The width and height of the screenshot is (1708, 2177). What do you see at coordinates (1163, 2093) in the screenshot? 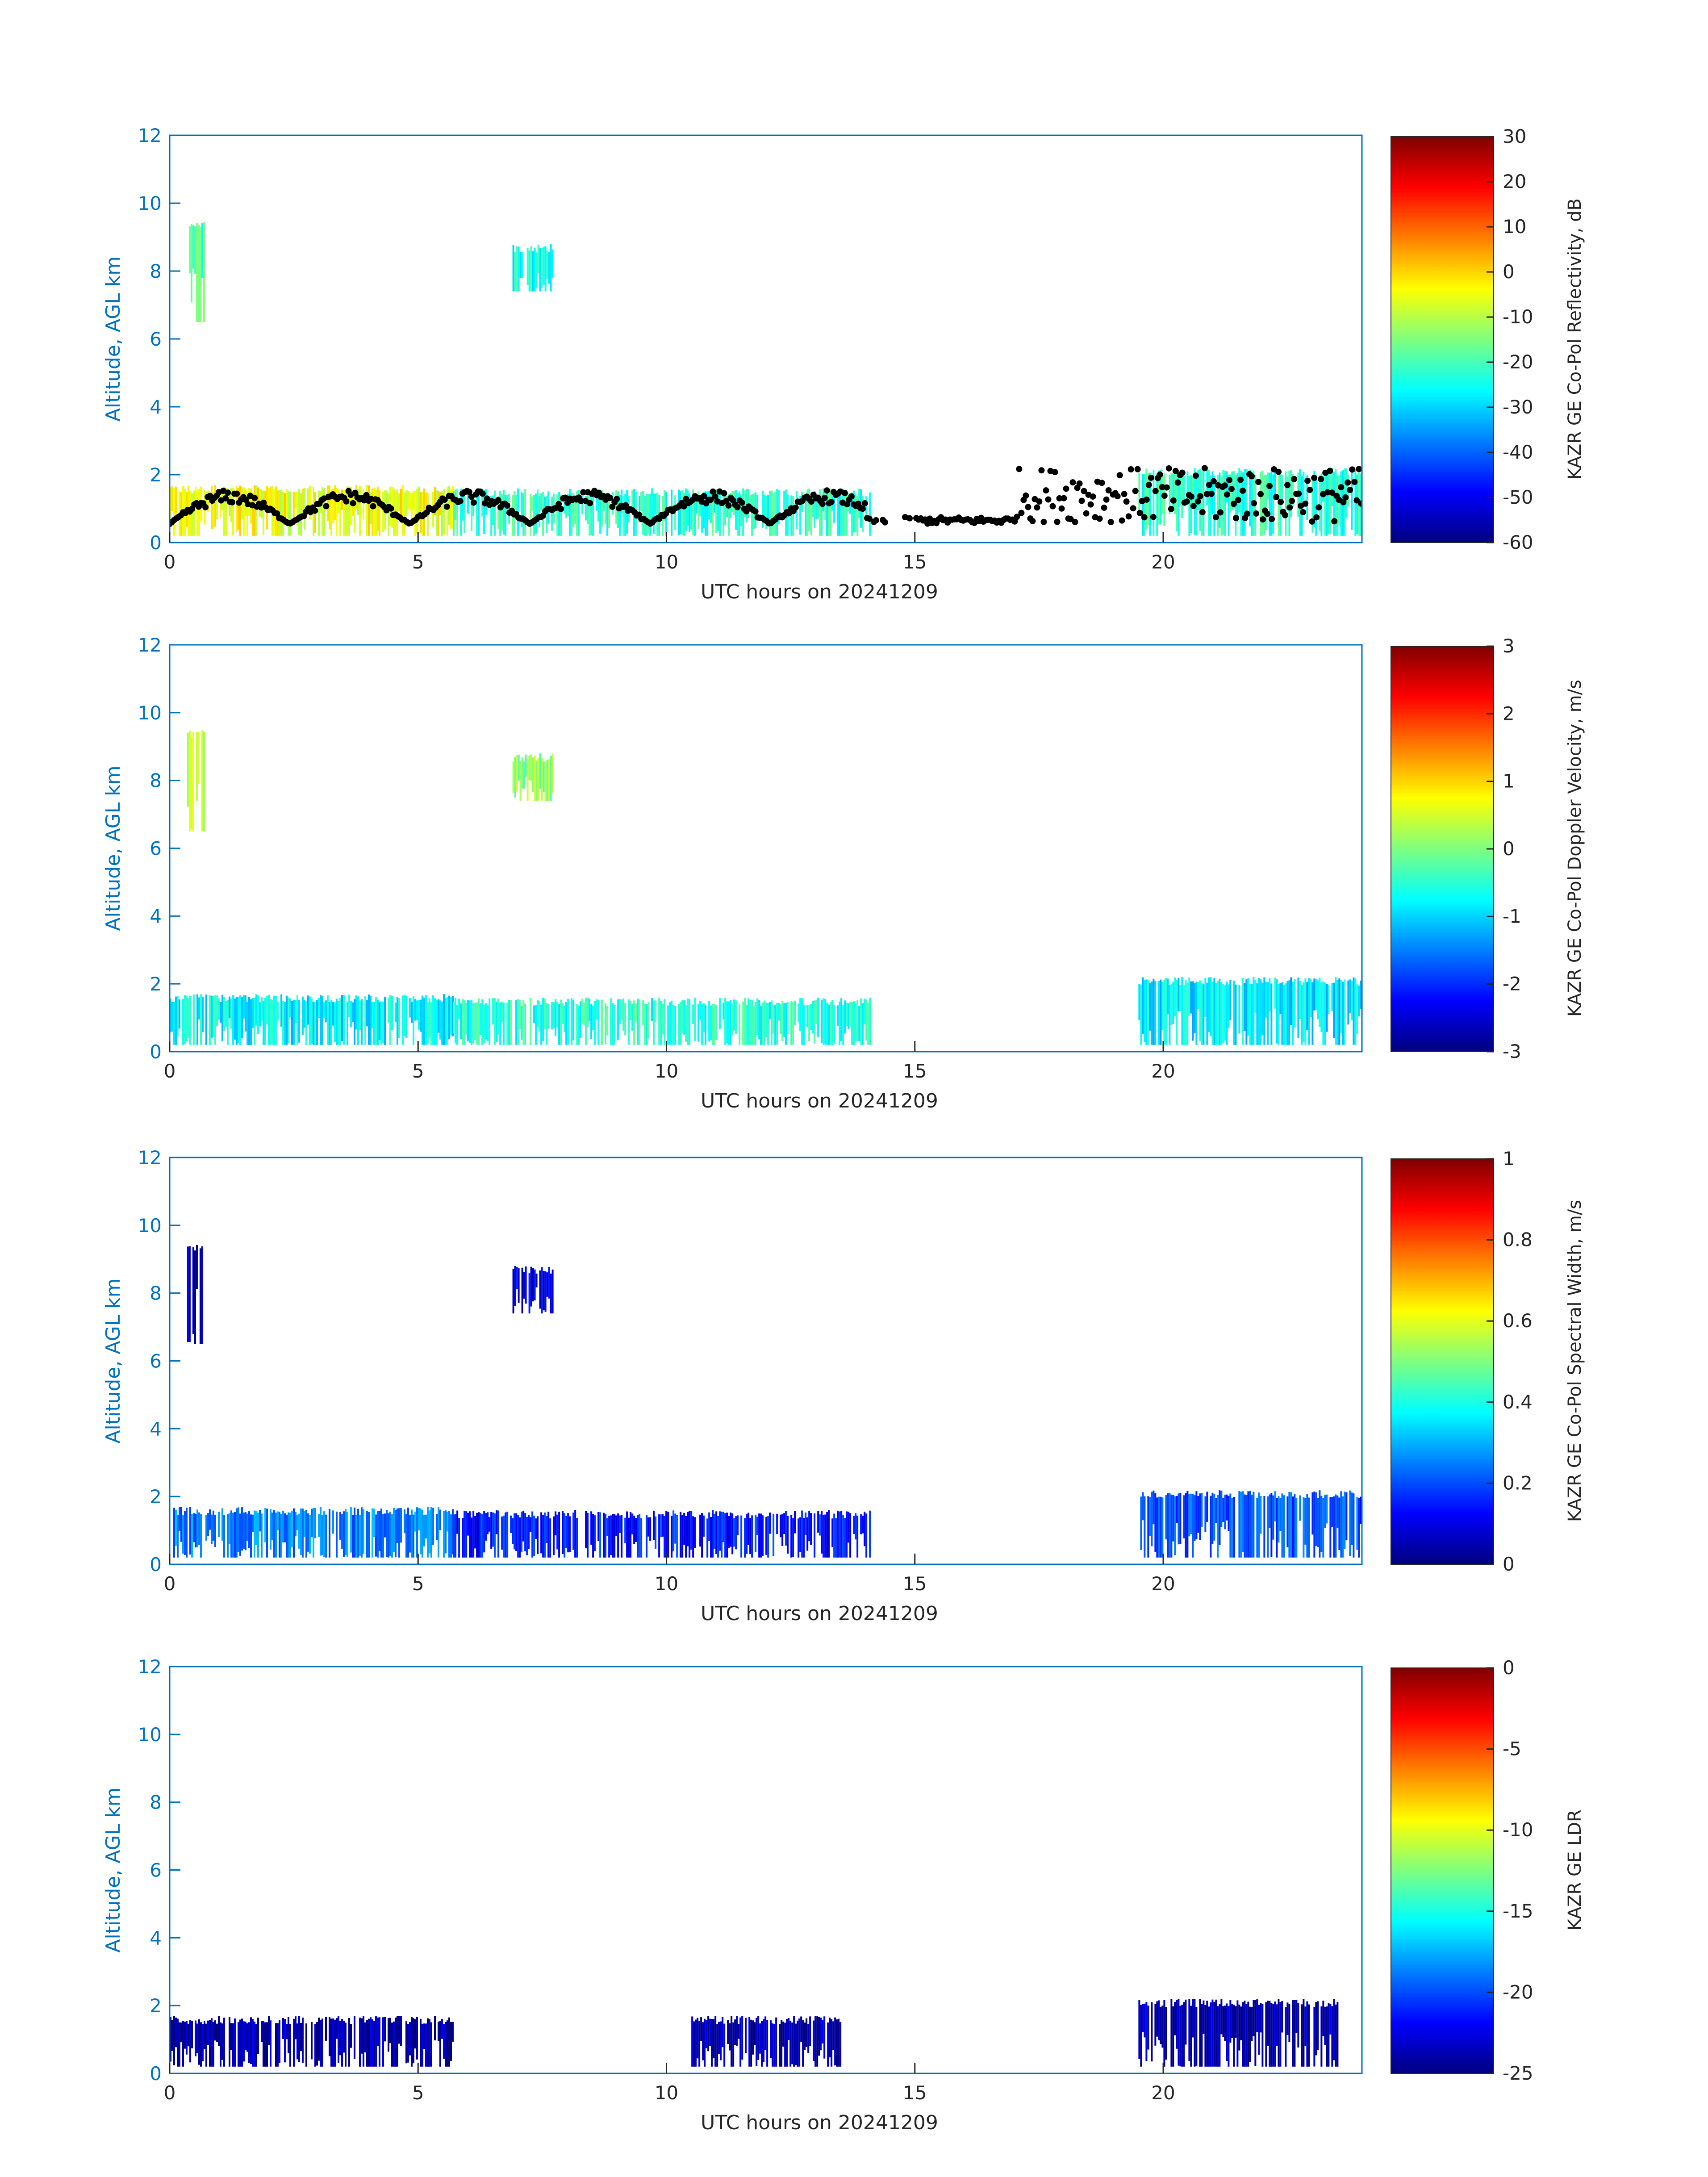
I see `x-tick-label: 20` at bounding box center [1163, 2093].